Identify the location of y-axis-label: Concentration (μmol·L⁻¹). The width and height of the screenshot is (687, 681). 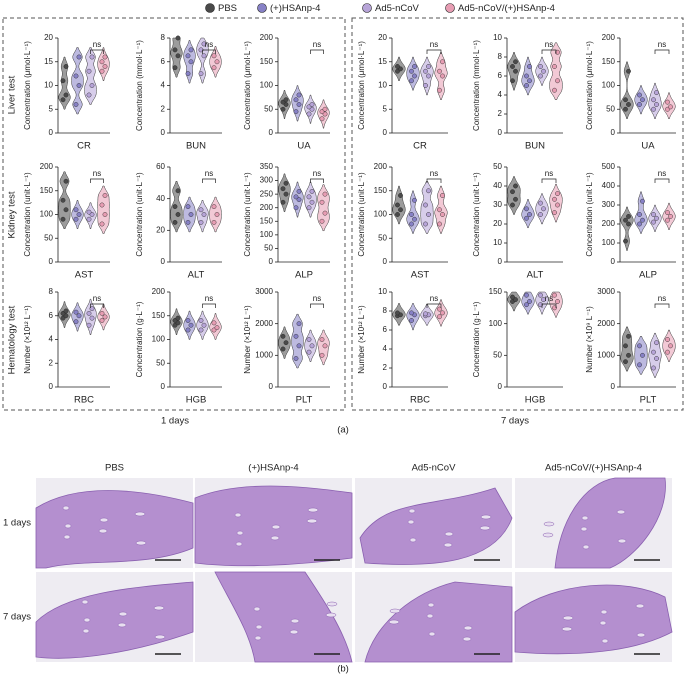
(589, 85).